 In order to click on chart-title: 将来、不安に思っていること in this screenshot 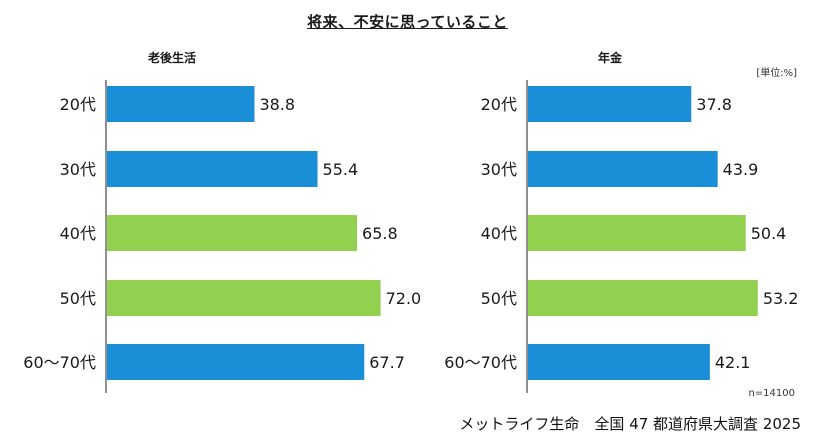, I will do `click(407, 22)`.